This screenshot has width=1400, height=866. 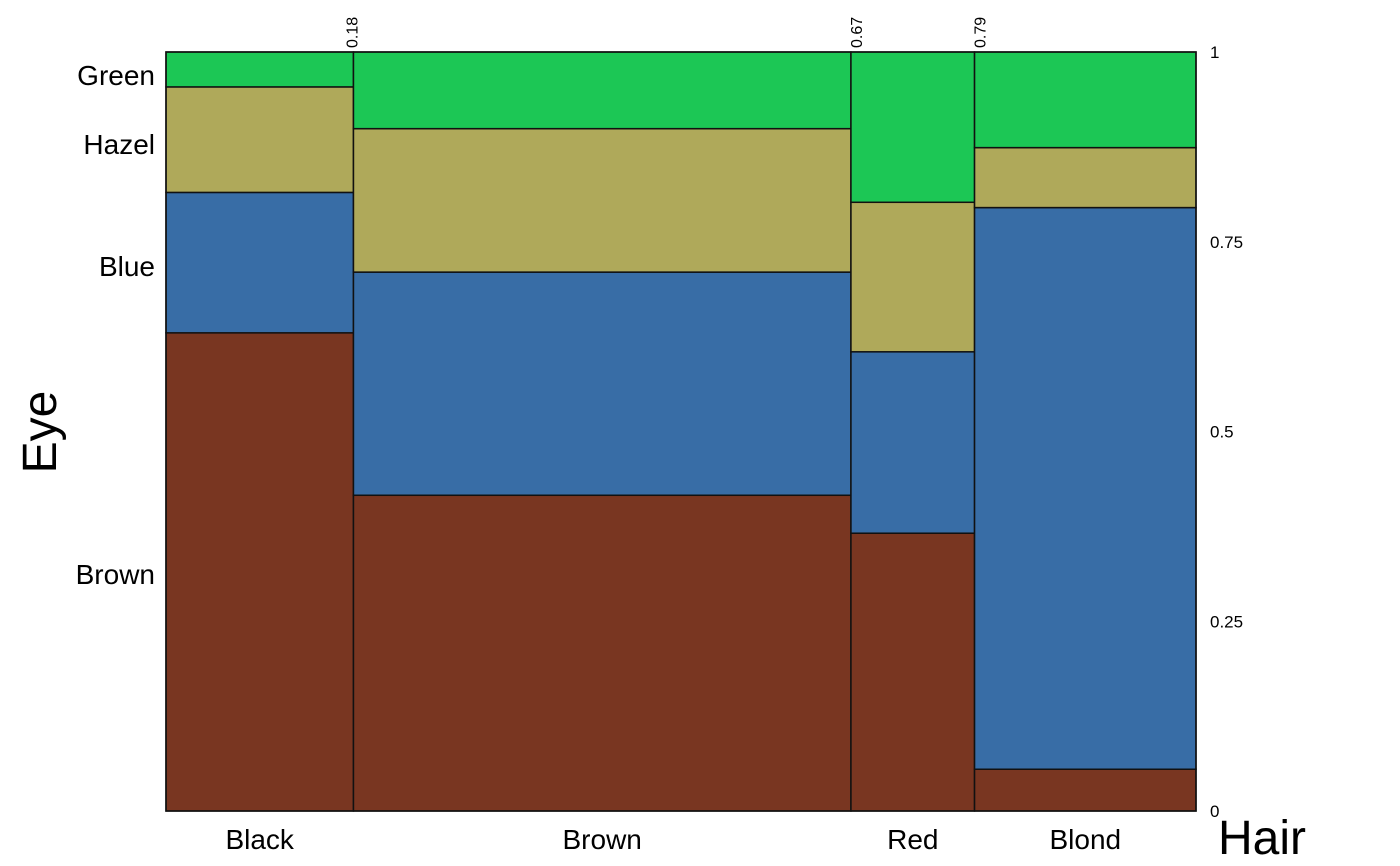 What do you see at coordinates (115, 325) in the screenshot?
I see `eye-category-labels: Brown Blue Hazel Green` at bounding box center [115, 325].